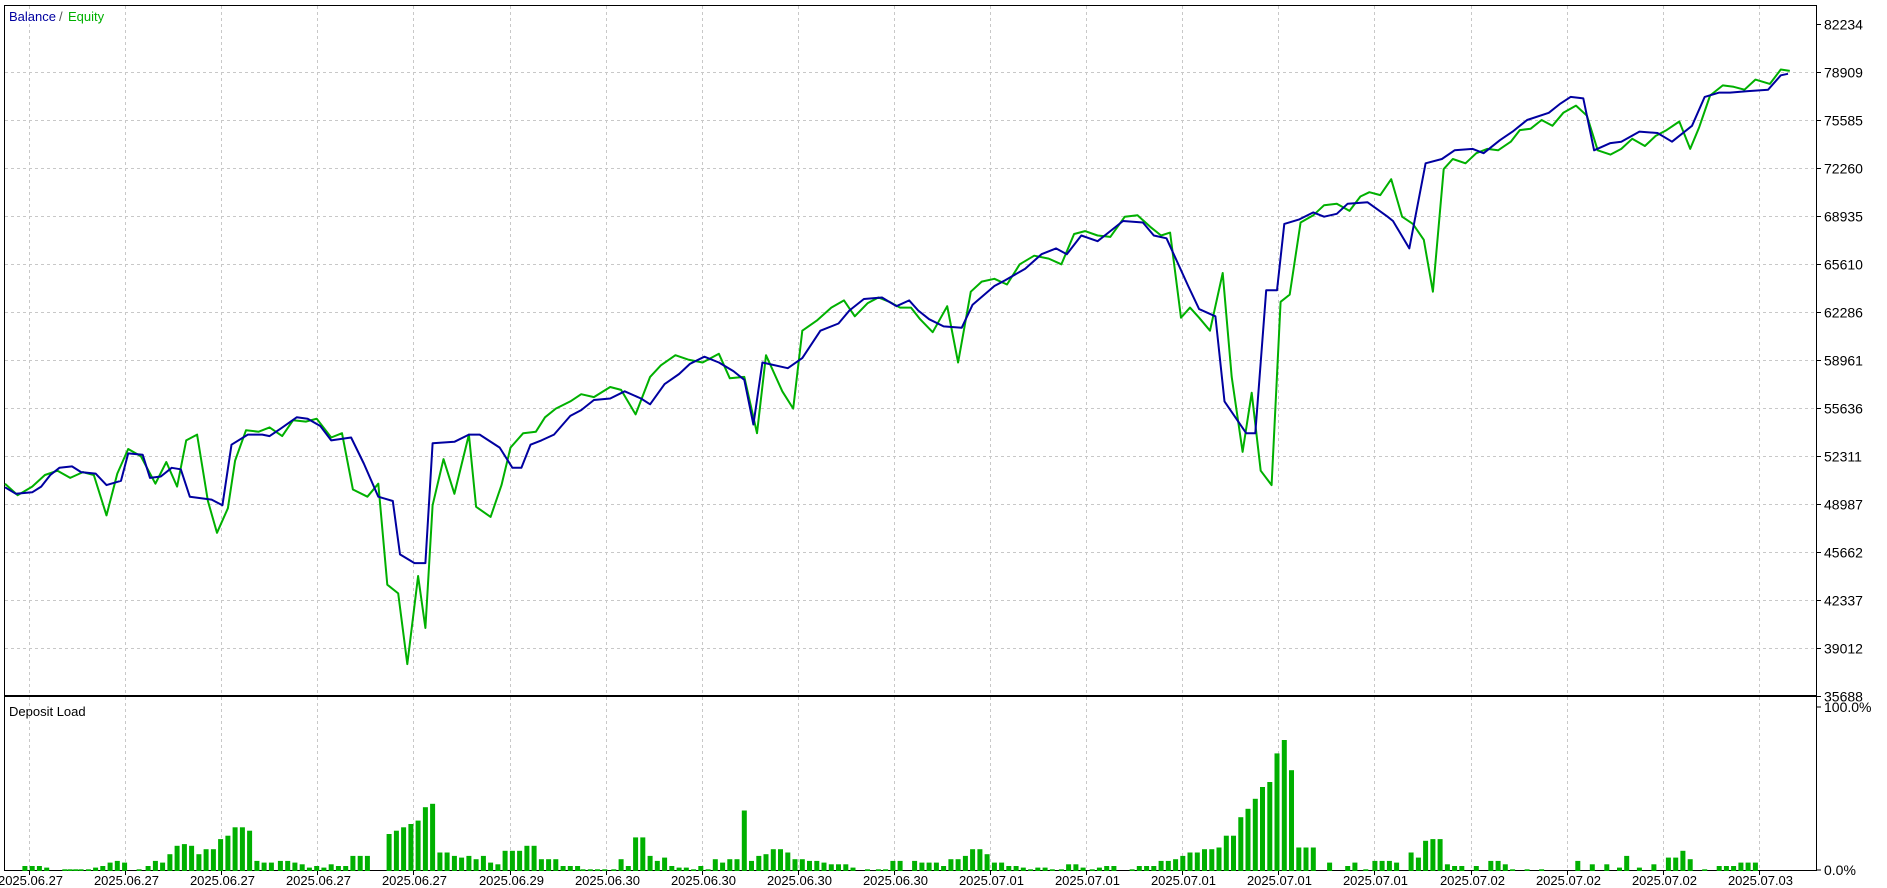  Describe the element at coordinates (703, 880) in the screenshot. I see `x-tick-label: 2025.06.30` at that location.